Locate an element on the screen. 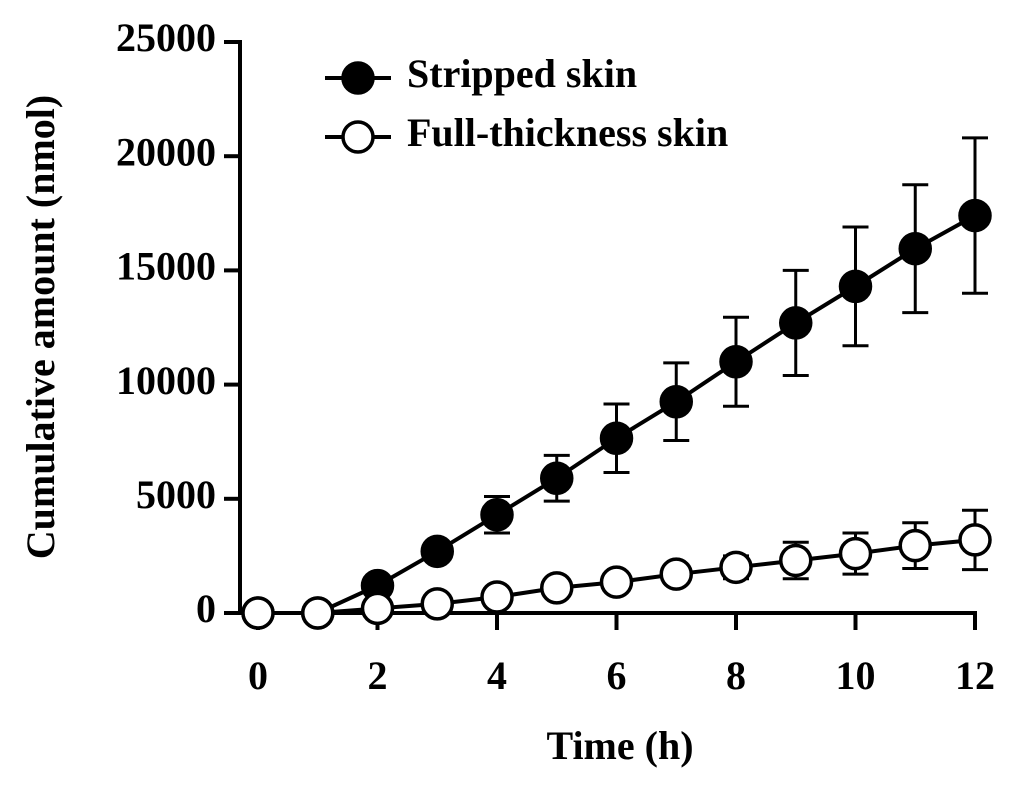 The height and width of the screenshot is (800, 1024). y-tick-label: 10000 is located at coordinates (166, 380).